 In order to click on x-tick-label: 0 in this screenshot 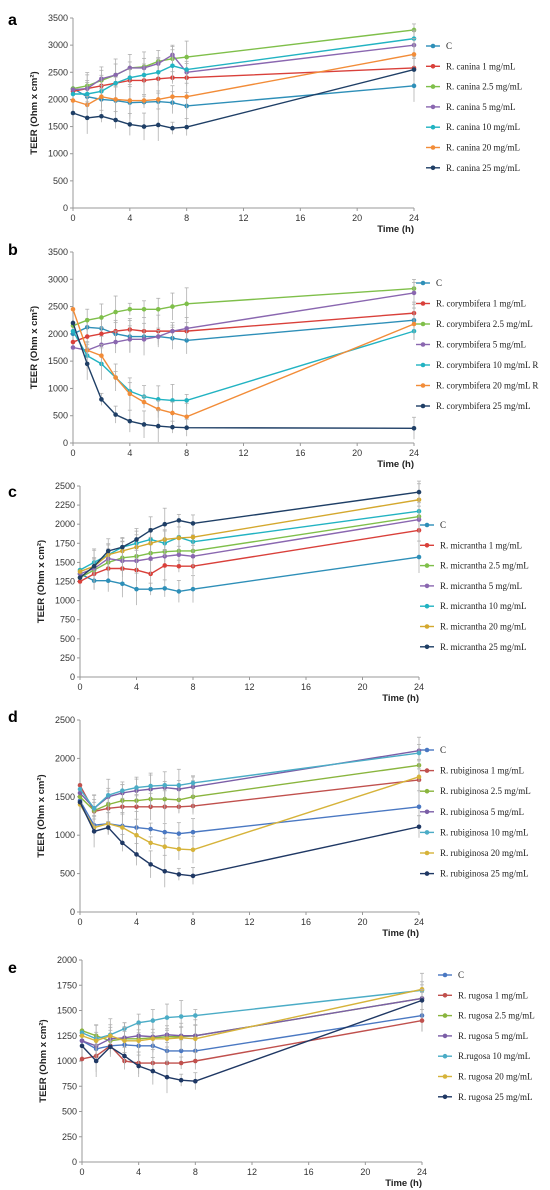, I will do `click(72, 218)`.